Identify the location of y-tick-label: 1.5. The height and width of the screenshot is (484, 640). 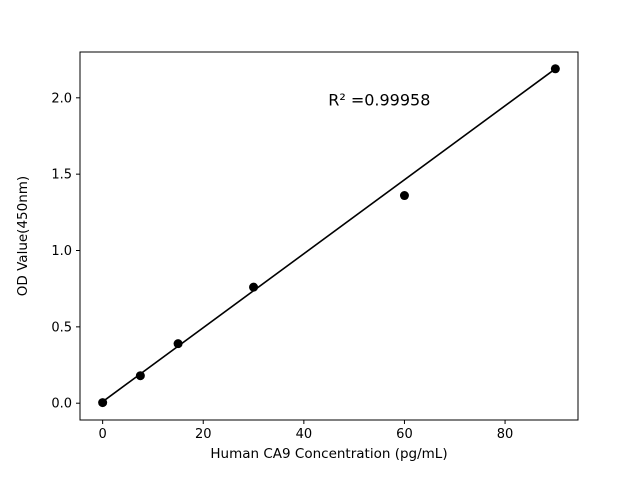
(61, 175).